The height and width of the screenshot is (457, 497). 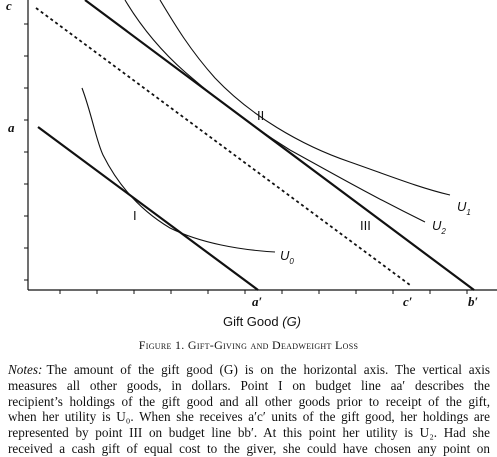 What do you see at coordinates (135, 215) in the screenshot?
I see `point-label: I` at bounding box center [135, 215].